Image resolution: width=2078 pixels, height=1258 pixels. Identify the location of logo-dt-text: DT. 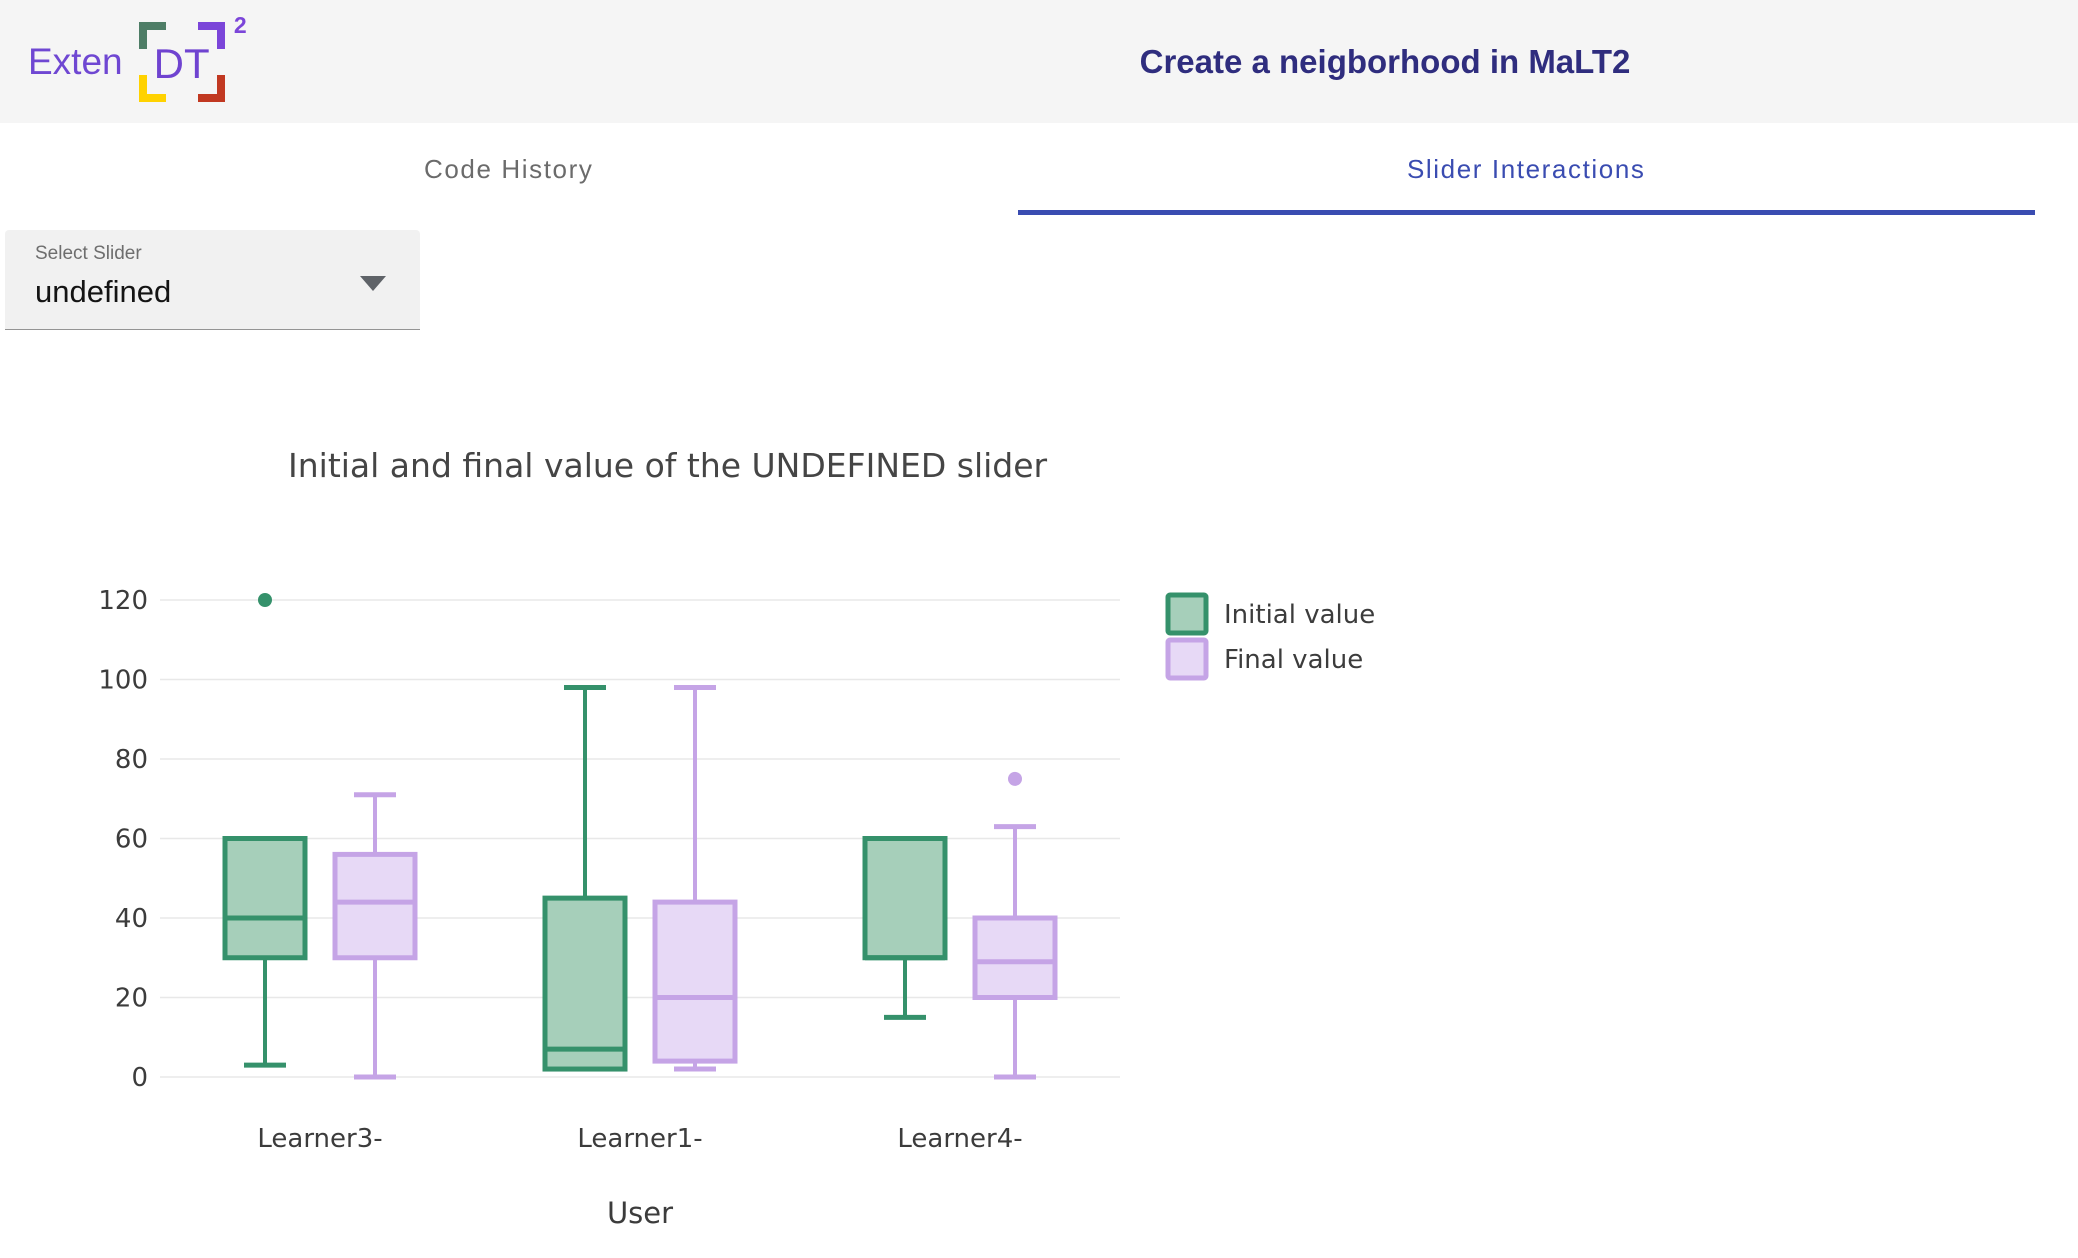
(181, 63).